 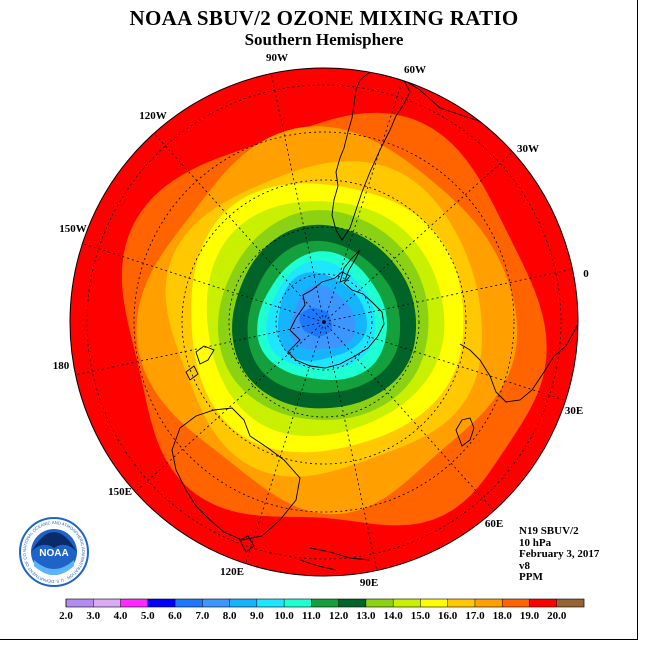 I want to click on lon-label-0: 90W, so click(x=277, y=58).